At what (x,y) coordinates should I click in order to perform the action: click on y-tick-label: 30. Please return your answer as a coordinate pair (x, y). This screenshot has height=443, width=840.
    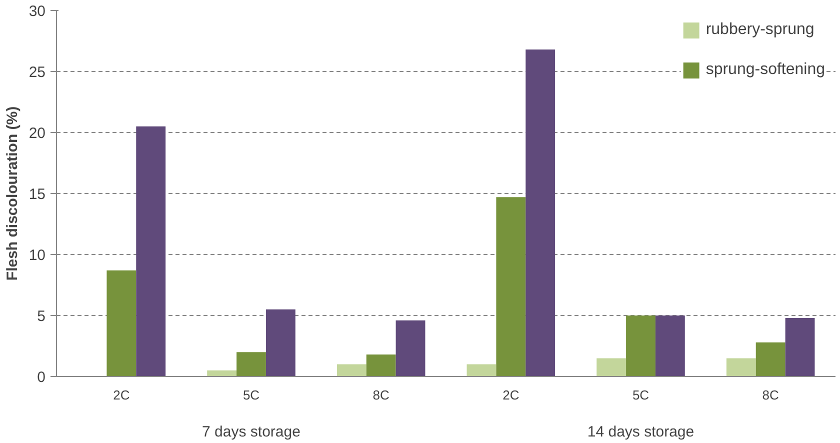
    Looking at the image, I should click on (37, 11).